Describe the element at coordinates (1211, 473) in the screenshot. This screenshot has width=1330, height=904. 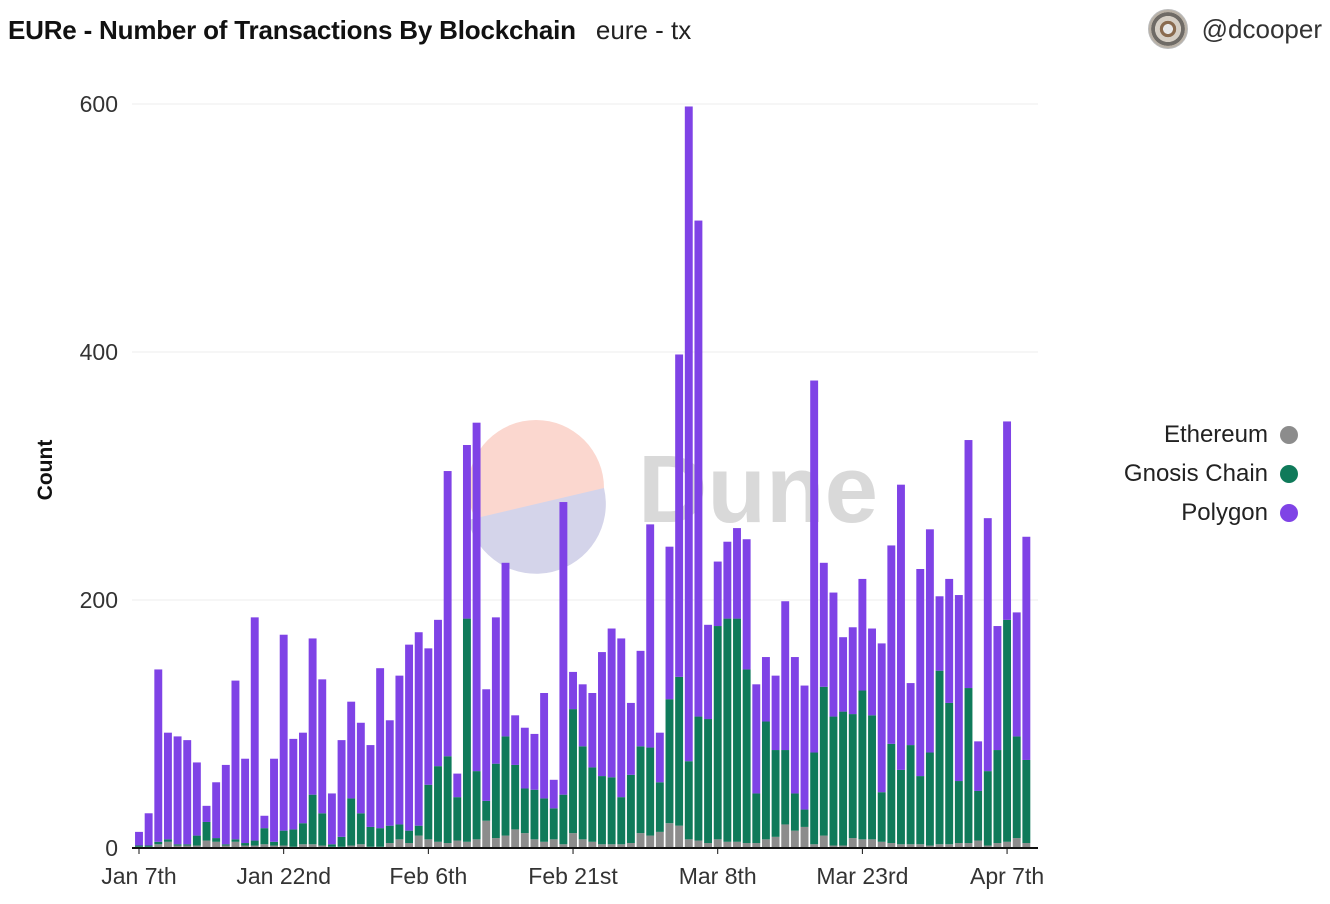
I see `legend-item-gnosis-chain: Gnosis Chain` at that location.